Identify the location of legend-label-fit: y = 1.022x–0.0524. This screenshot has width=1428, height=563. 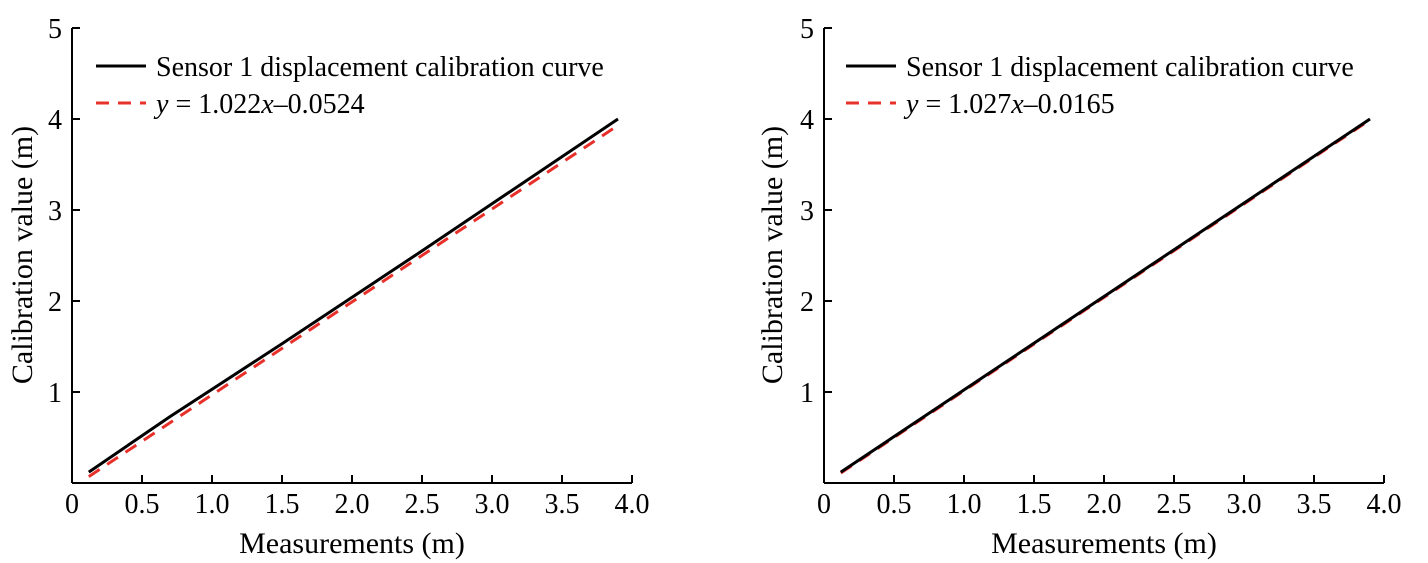
(259, 104).